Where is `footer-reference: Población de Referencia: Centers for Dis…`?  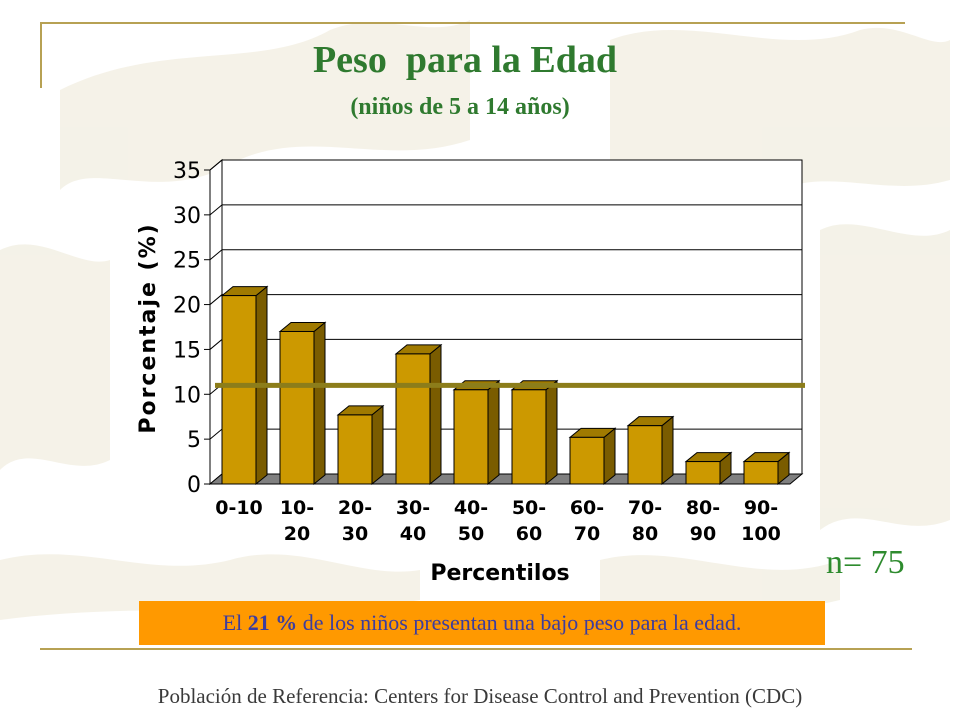 footer-reference: Población de Referencia: Centers for Dis… is located at coordinates (480, 696).